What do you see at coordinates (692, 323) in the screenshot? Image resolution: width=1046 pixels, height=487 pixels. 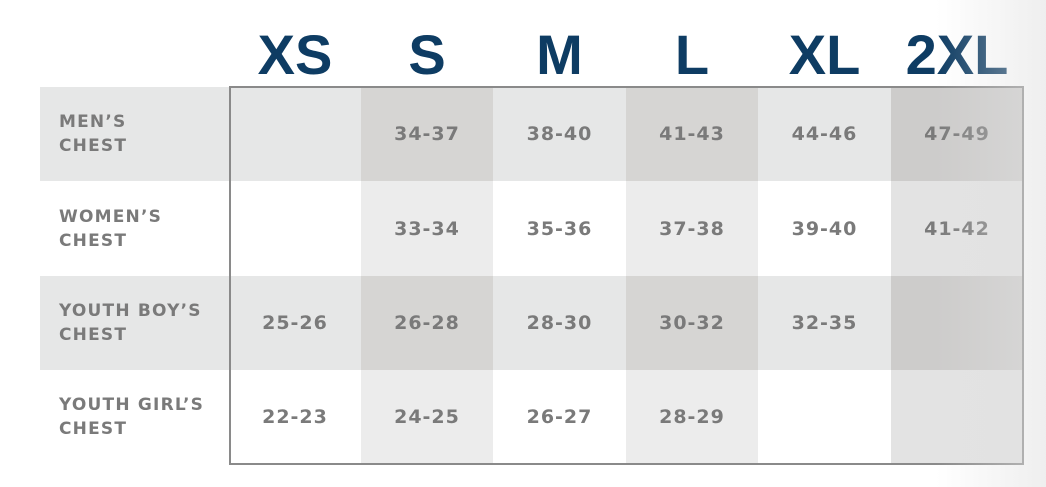 I see `size-cell: 30-32` at bounding box center [692, 323].